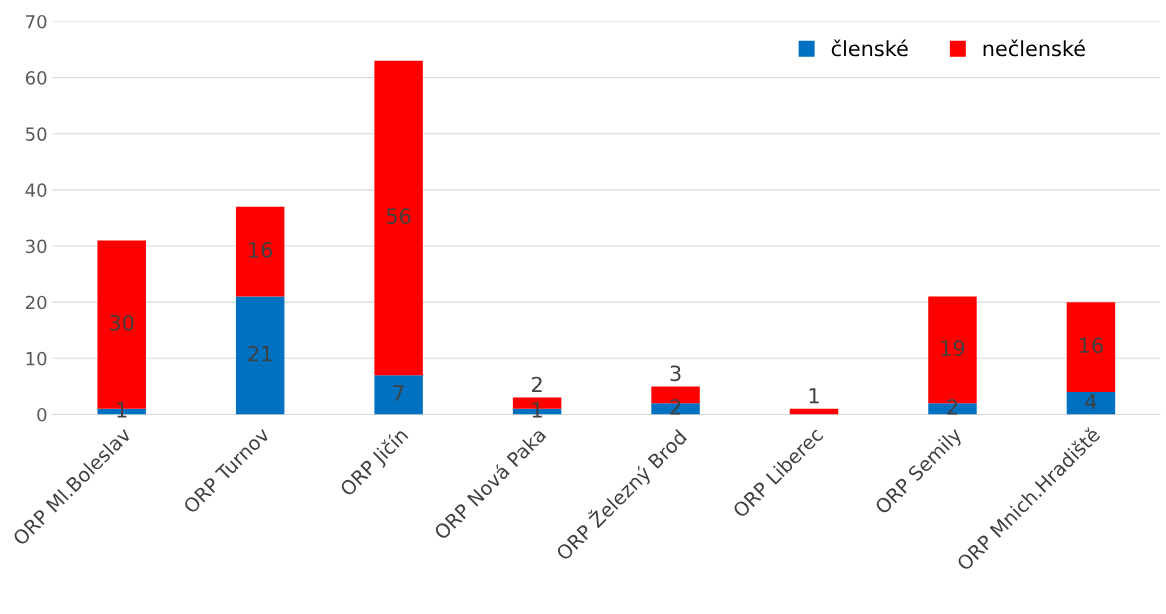  Describe the element at coordinates (675, 373) in the screenshot. I see `data-label: 3` at that location.